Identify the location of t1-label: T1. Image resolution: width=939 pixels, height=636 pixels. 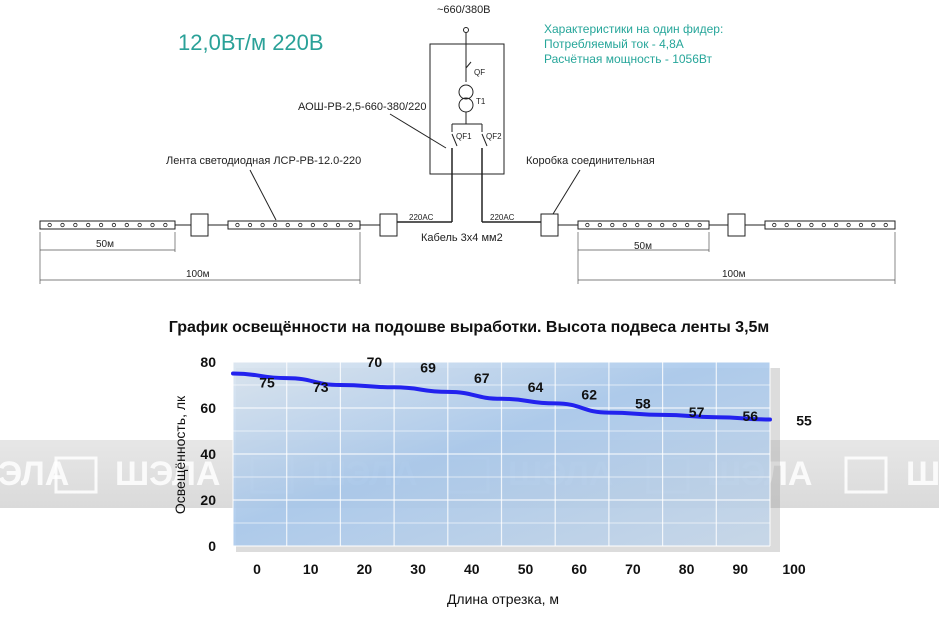
(481, 101).